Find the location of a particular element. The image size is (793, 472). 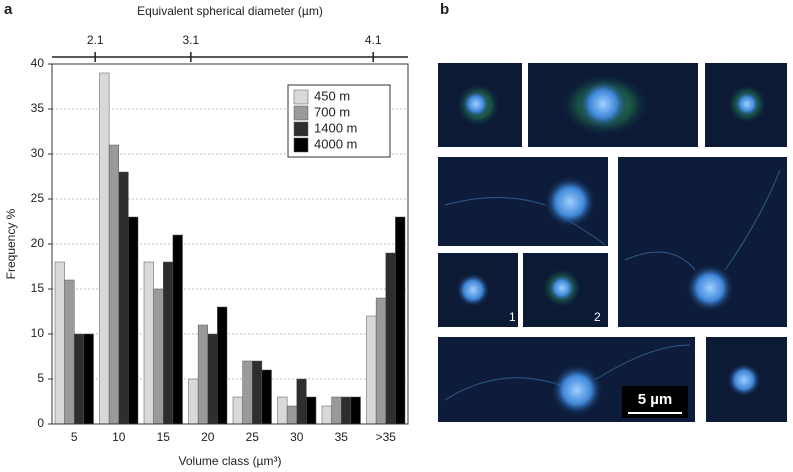

y-tick-label: 0 is located at coordinates (40, 423).